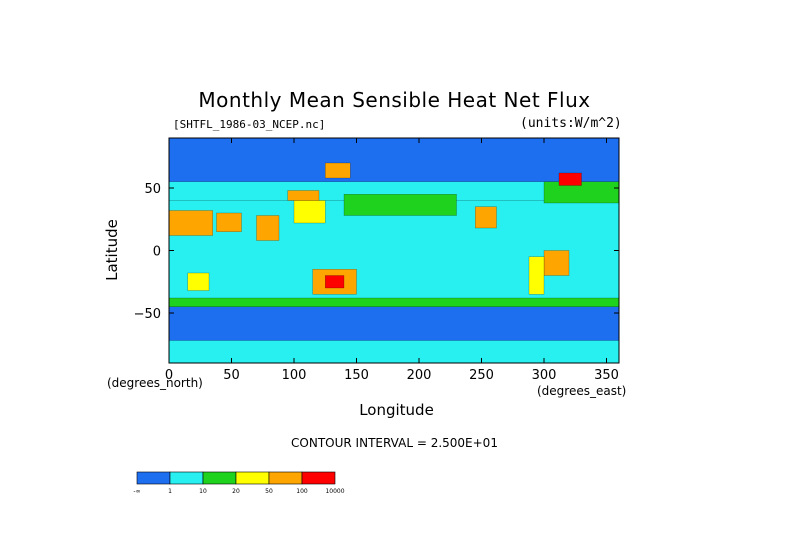  I want to click on region-southern-ocean-band, so click(394, 302).